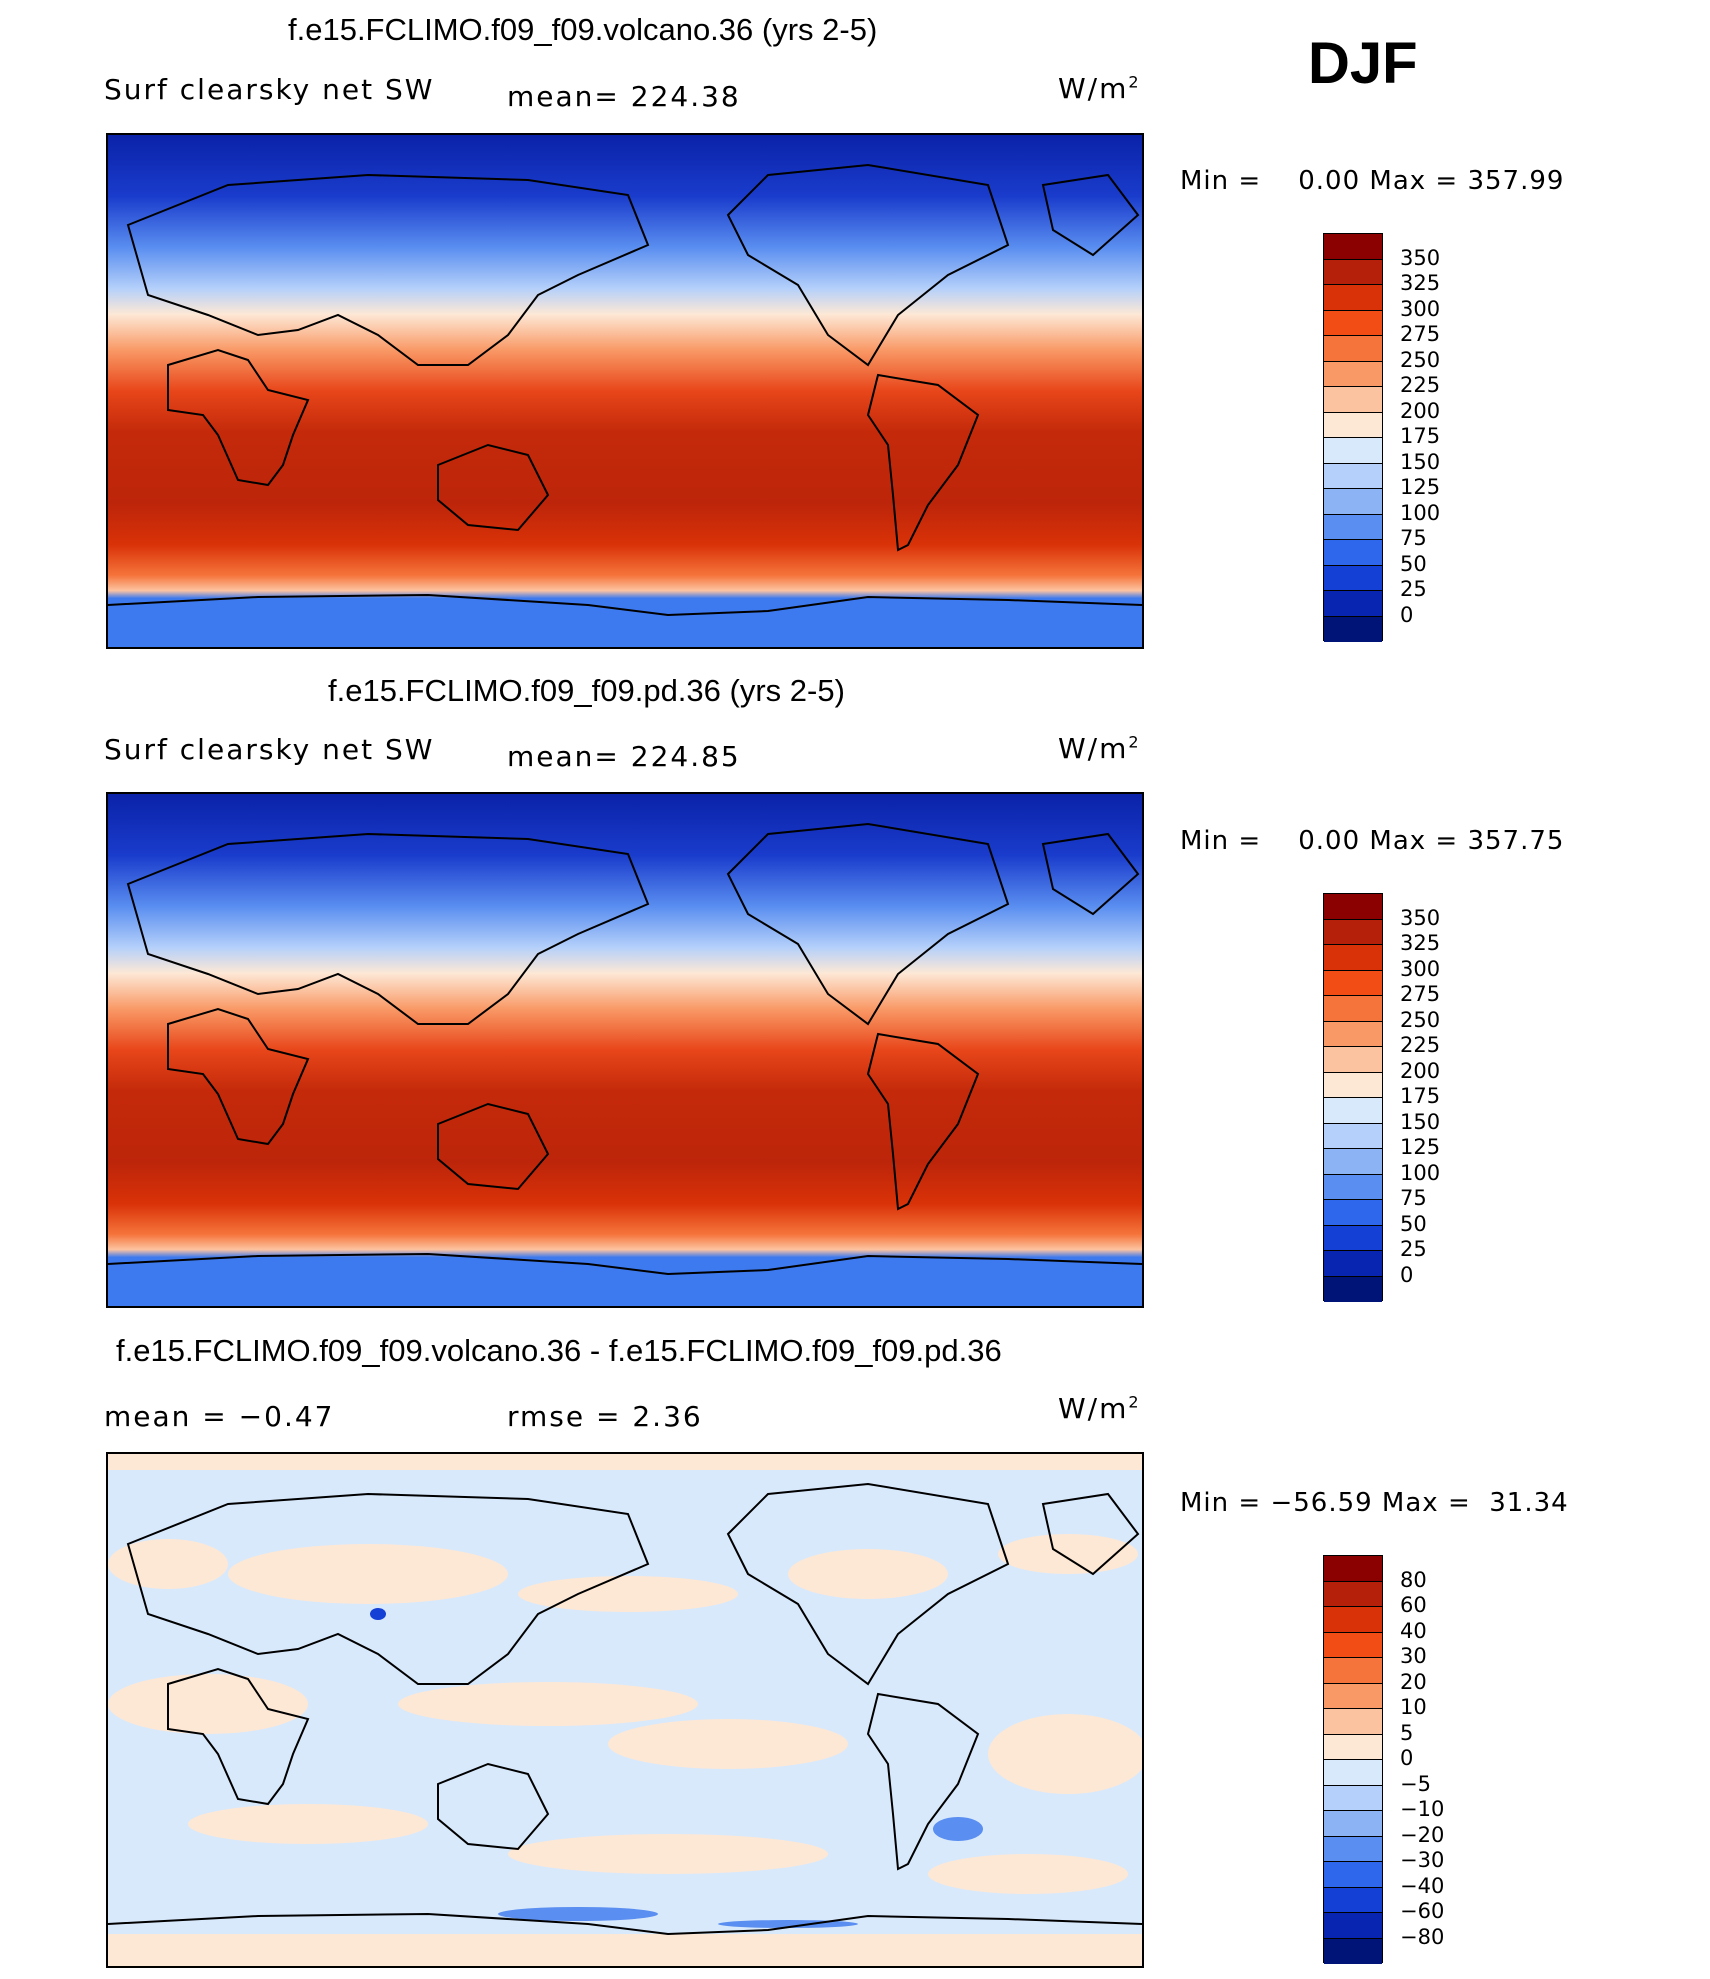 This screenshot has height=1979, width=1710. I want to click on panel-pd-mean: mean= 224.85, so click(624, 756).